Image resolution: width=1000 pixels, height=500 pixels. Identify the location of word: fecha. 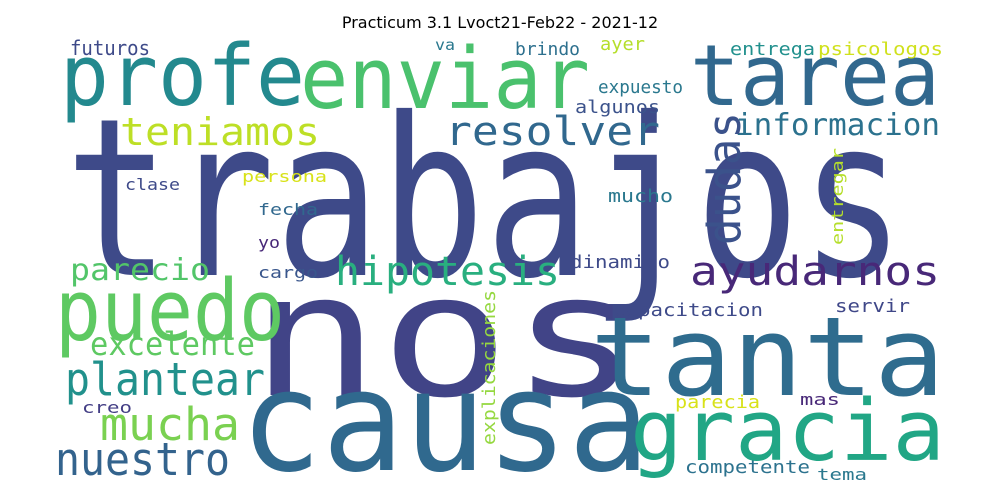
(288, 209).